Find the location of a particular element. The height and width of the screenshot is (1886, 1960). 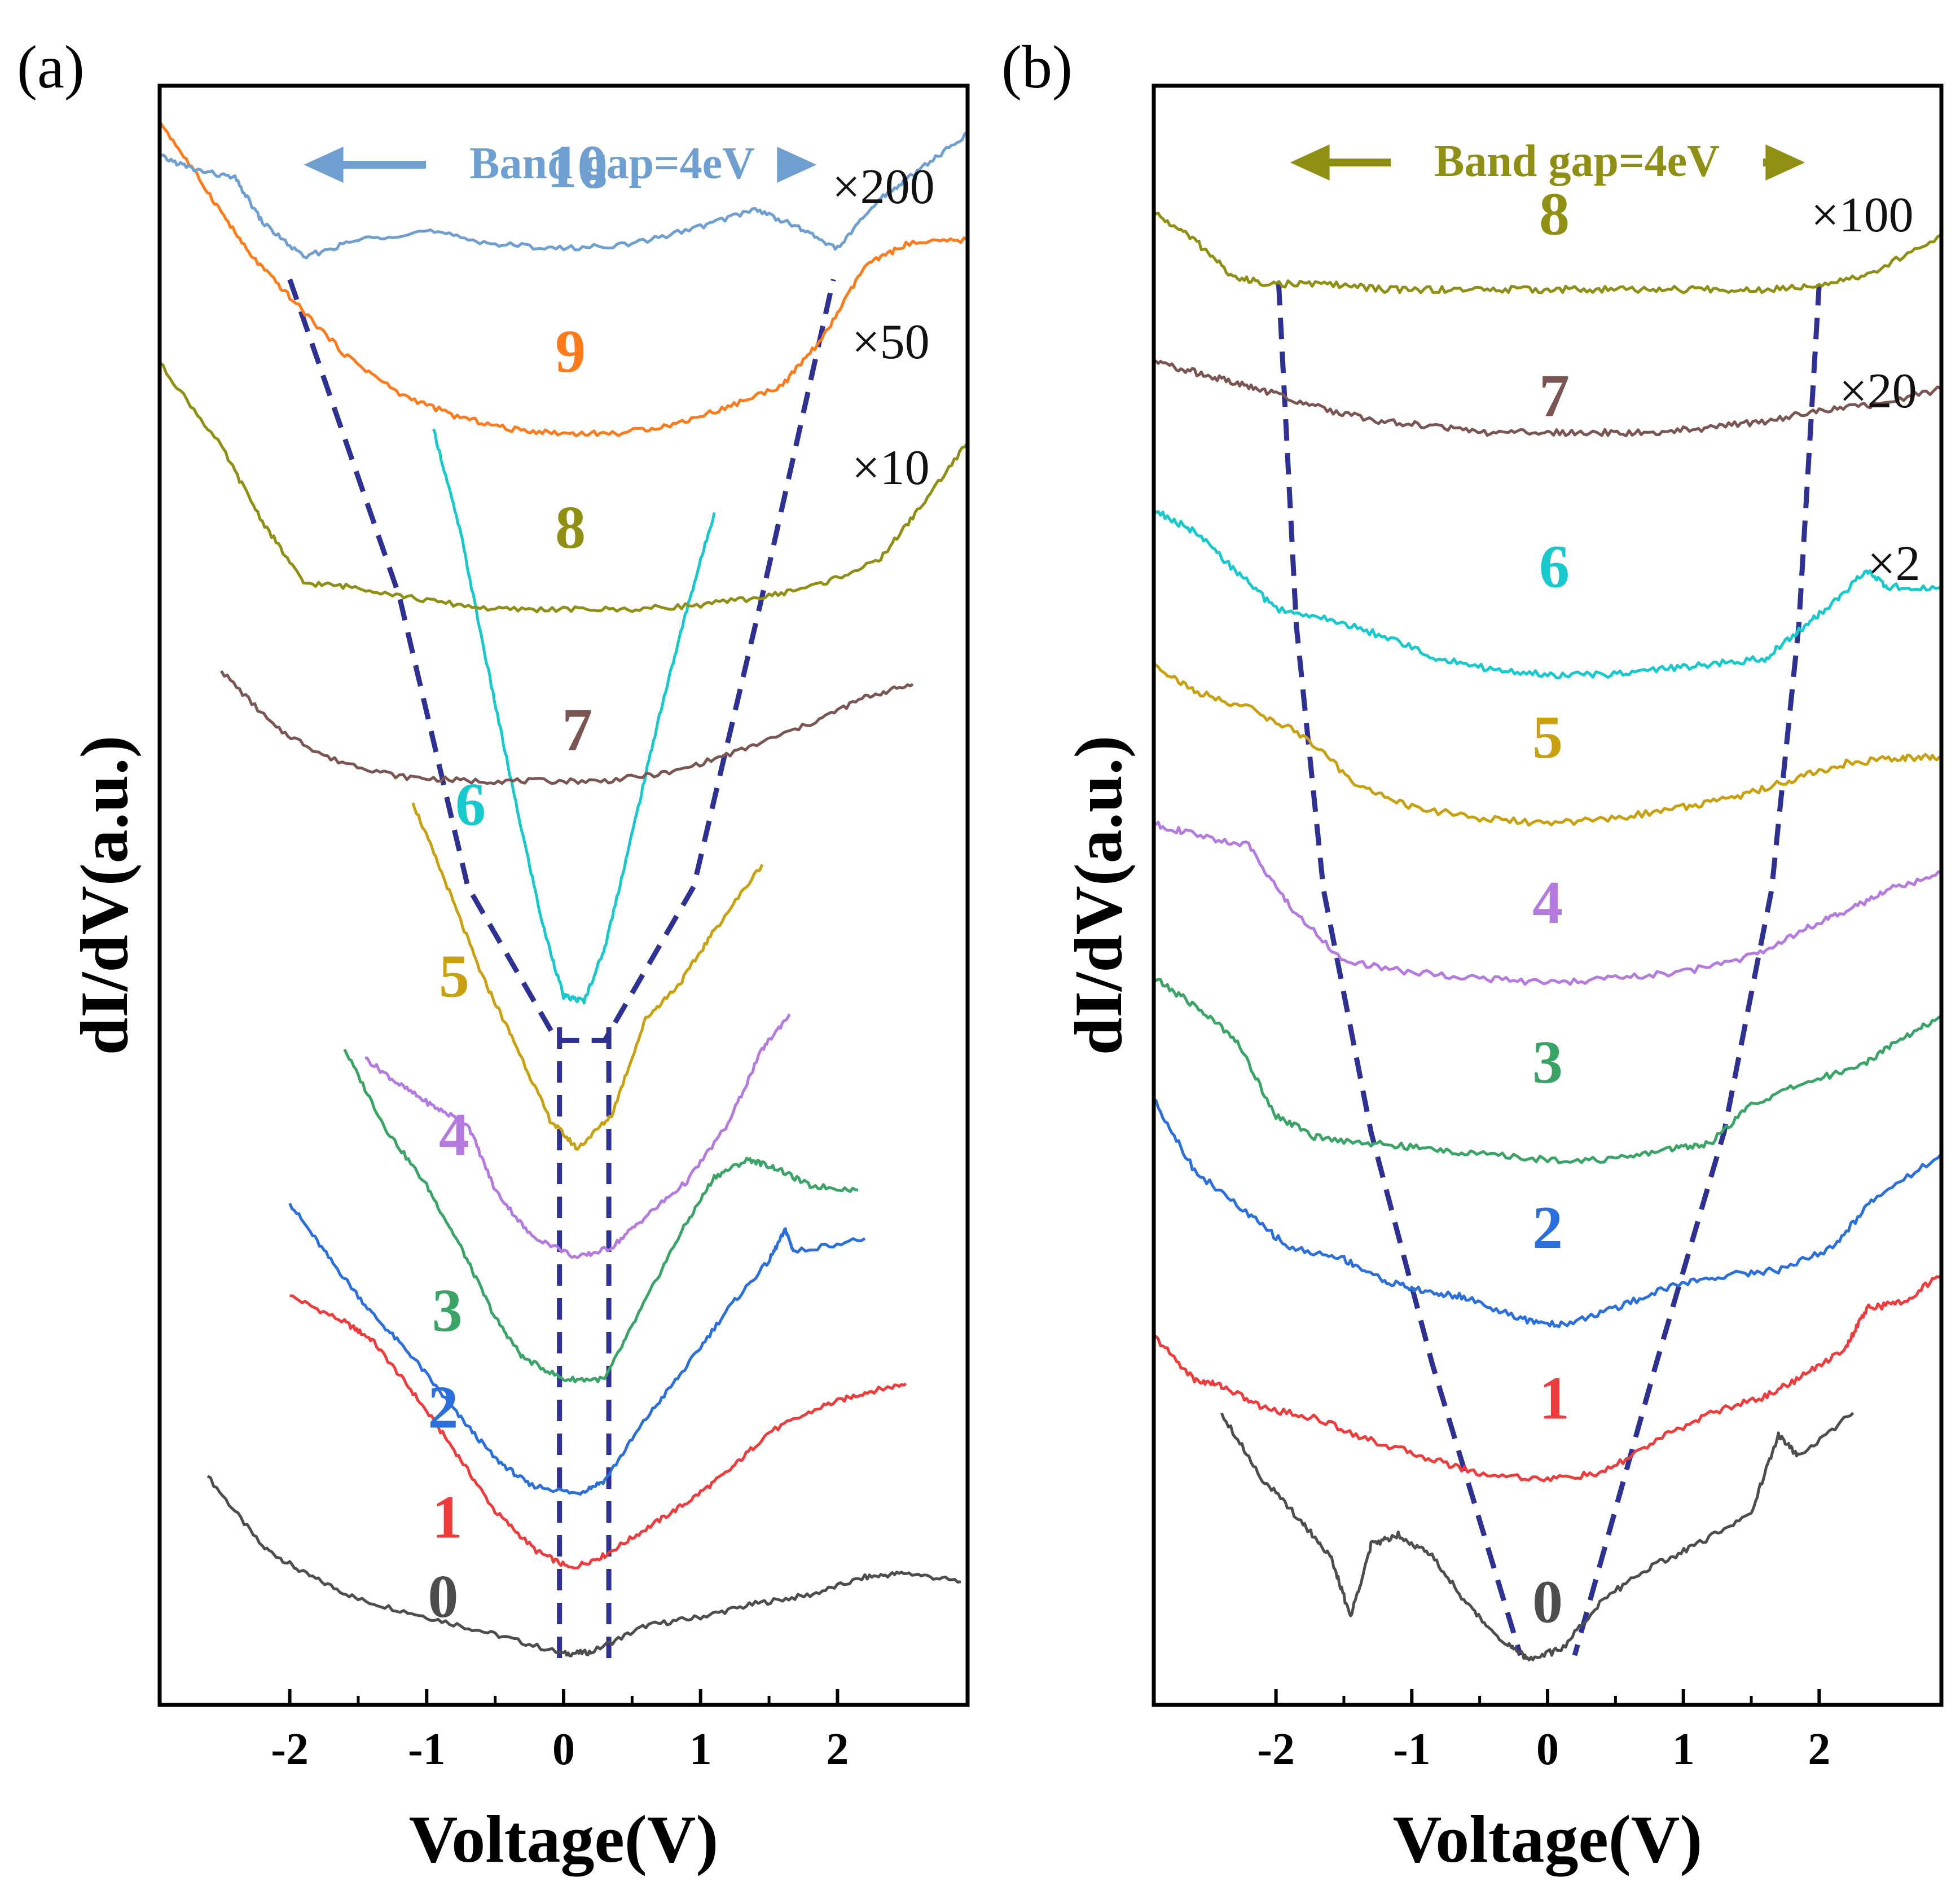

panel-a-series-9-line is located at coordinates (563, 279).